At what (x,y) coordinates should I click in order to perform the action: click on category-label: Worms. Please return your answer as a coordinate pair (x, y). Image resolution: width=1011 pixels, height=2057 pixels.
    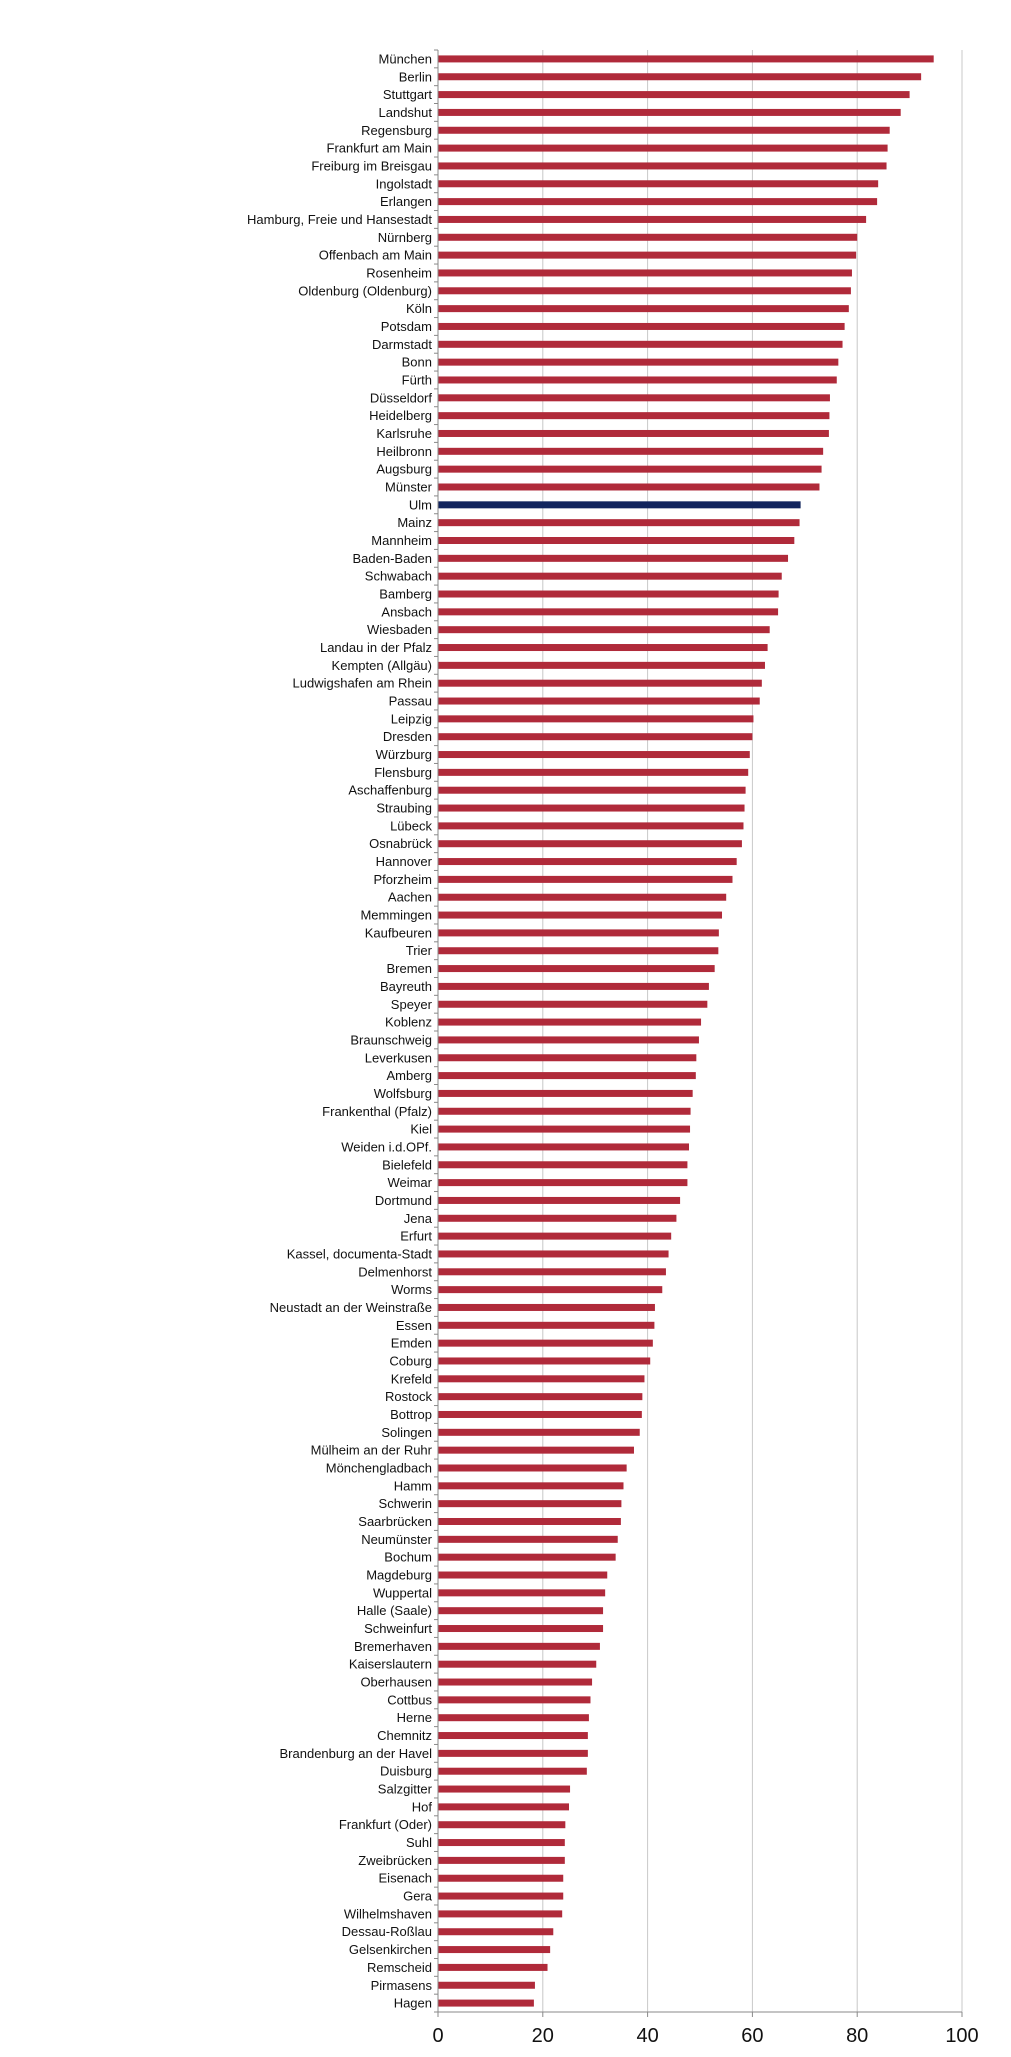
    Looking at the image, I should click on (411, 1289).